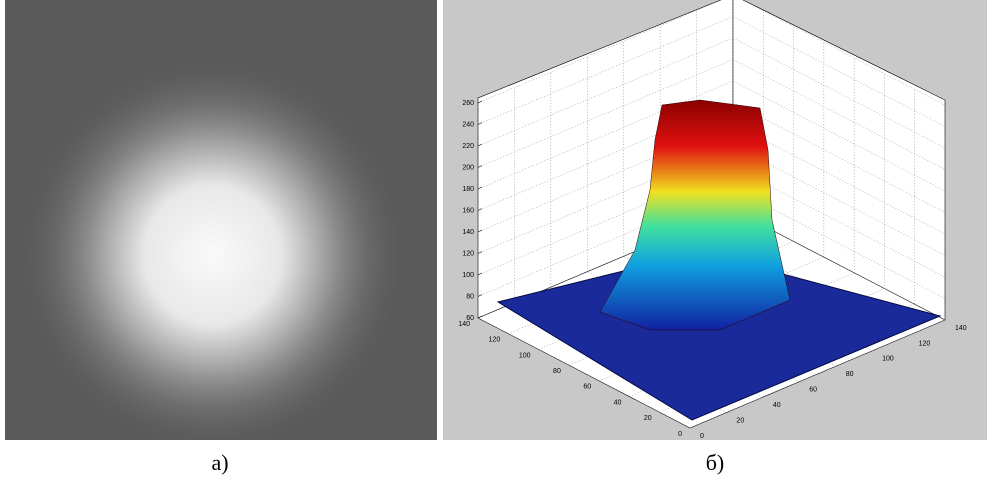 Image resolution: width=987 pixels, height=480 pixels. Describe the element at coordinates (468, 210) in the screenshot. I see `z-tick-label: 160` at that location.